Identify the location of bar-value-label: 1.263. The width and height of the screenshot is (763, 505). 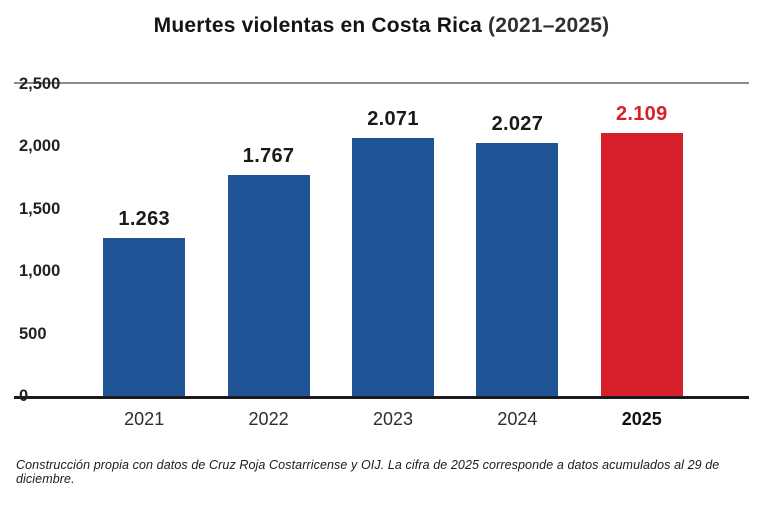
(144, 219).